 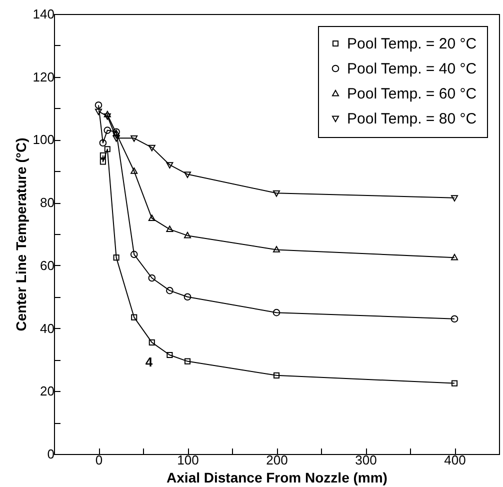 I want to click on y-tick-label: 60, so click(x=47, y=265).